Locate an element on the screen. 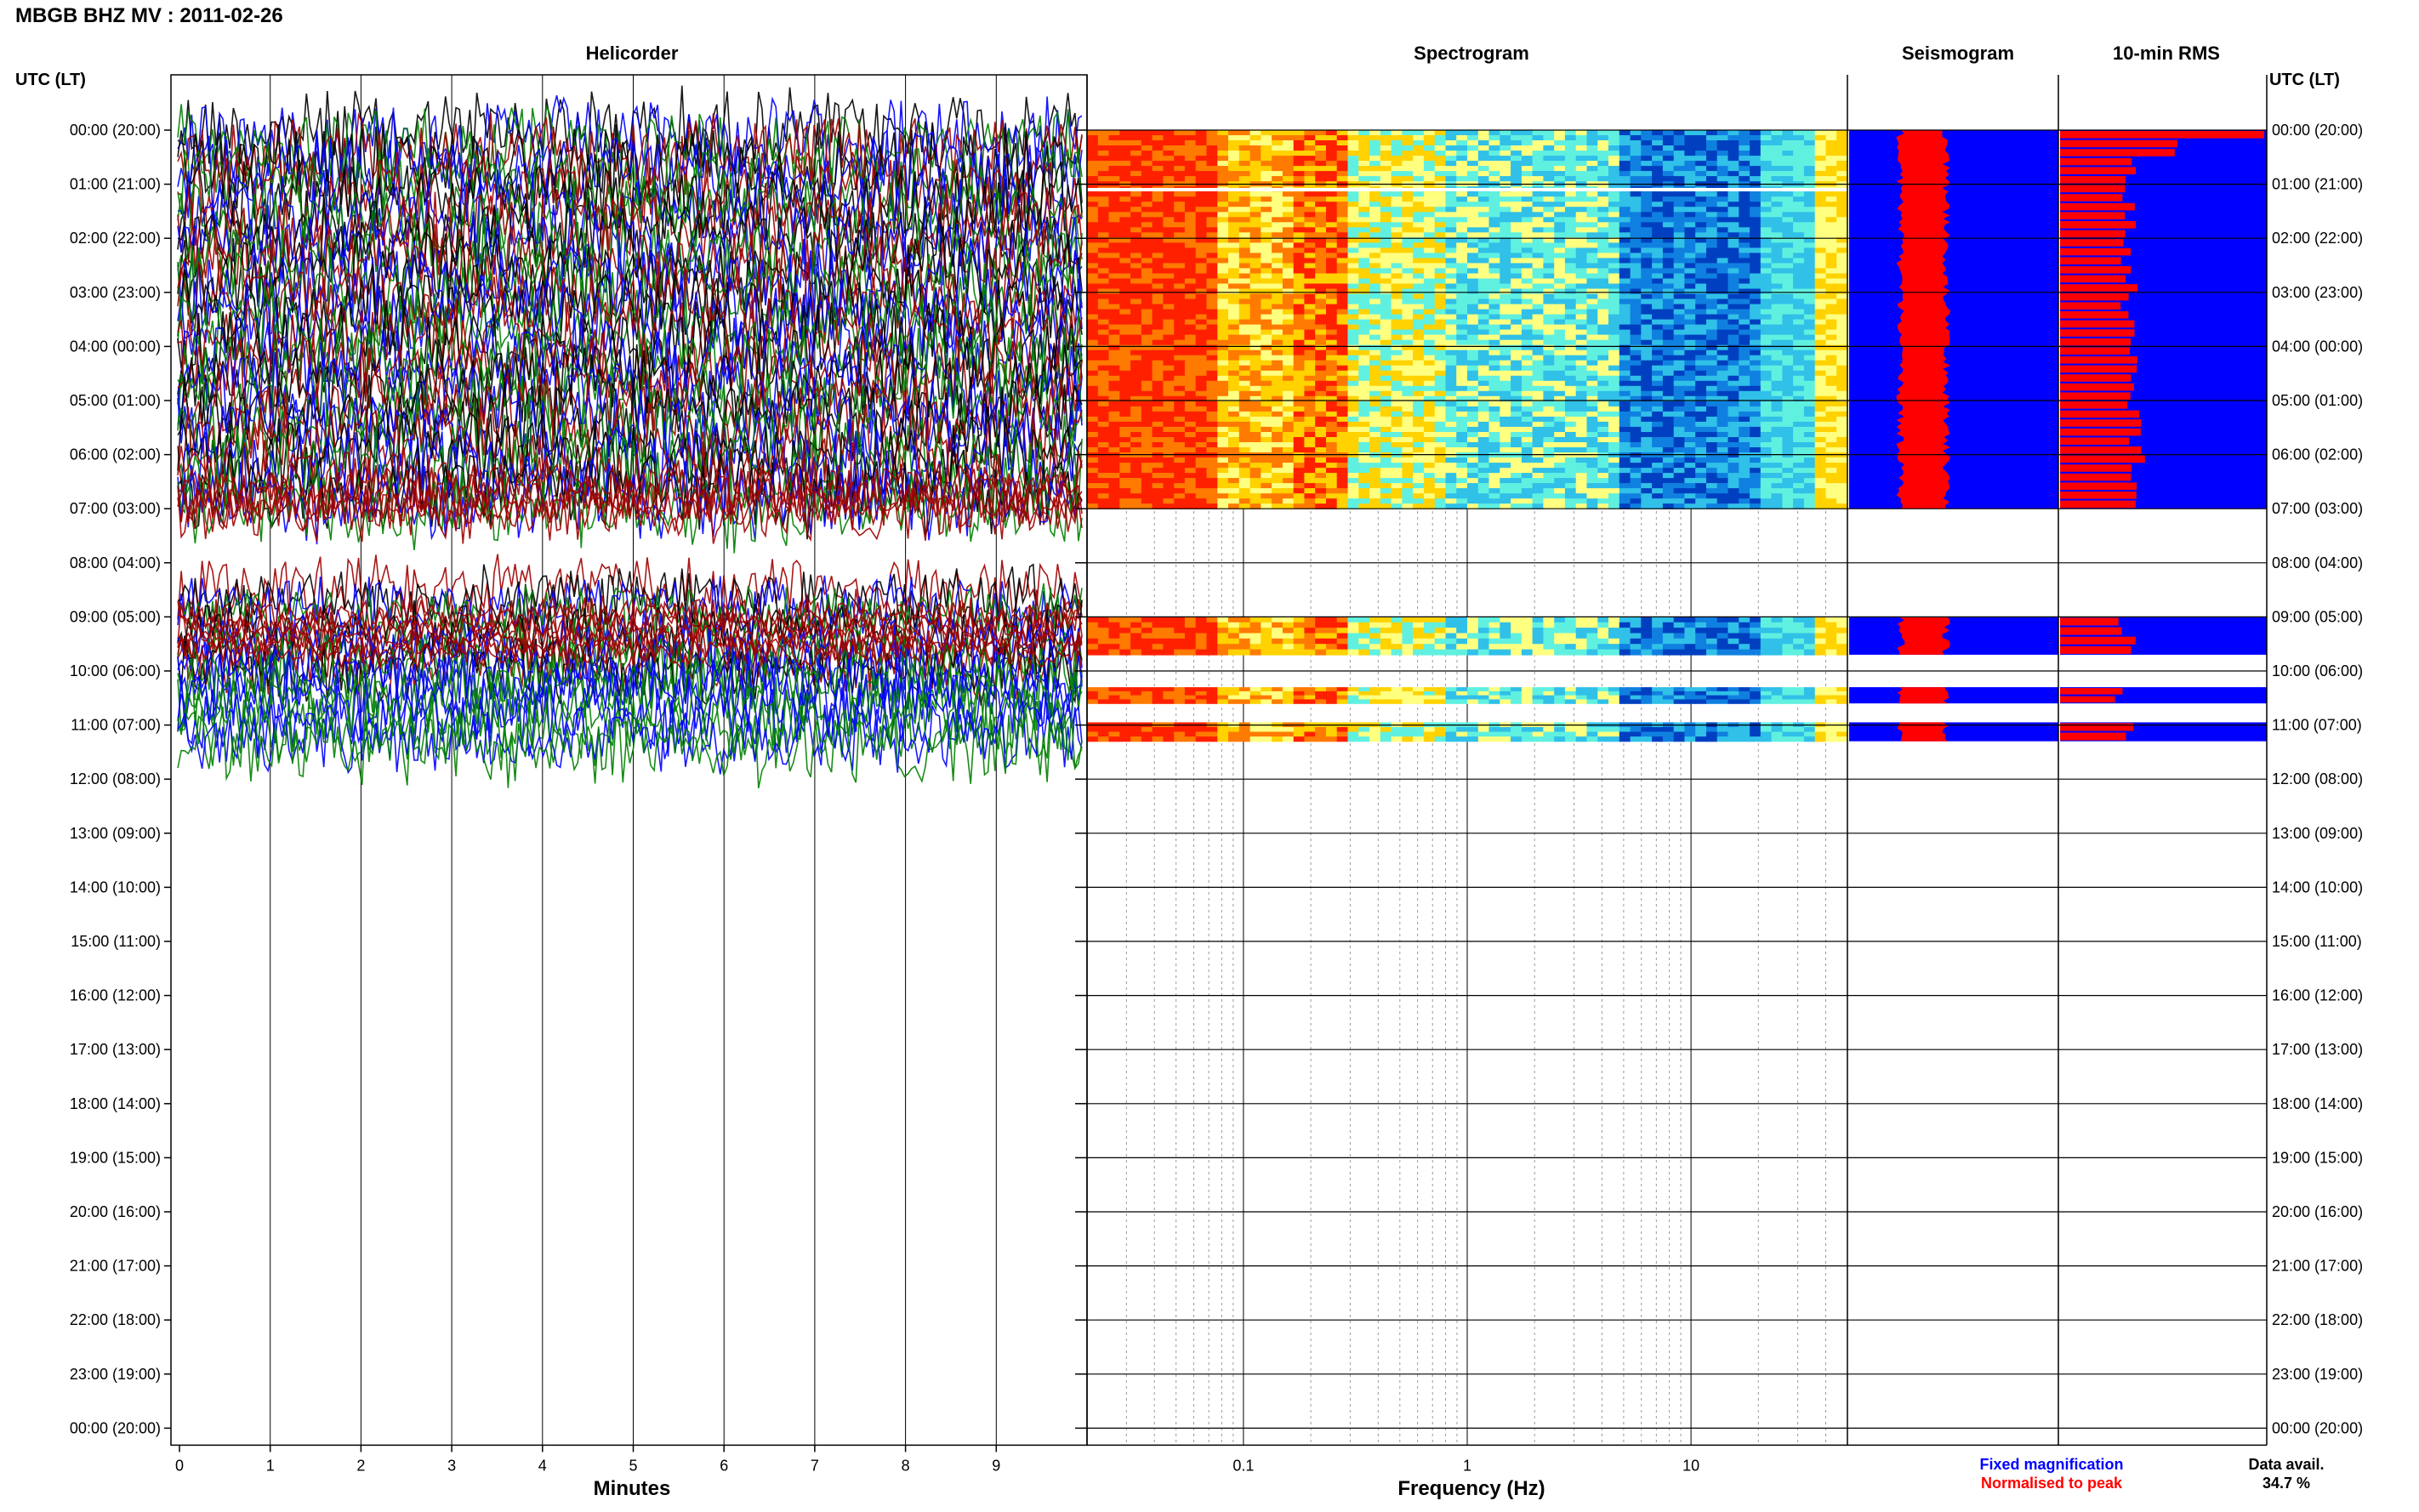  spectrogram-x-tick-label: 0.1 is located at coordinates (1243, 1465).